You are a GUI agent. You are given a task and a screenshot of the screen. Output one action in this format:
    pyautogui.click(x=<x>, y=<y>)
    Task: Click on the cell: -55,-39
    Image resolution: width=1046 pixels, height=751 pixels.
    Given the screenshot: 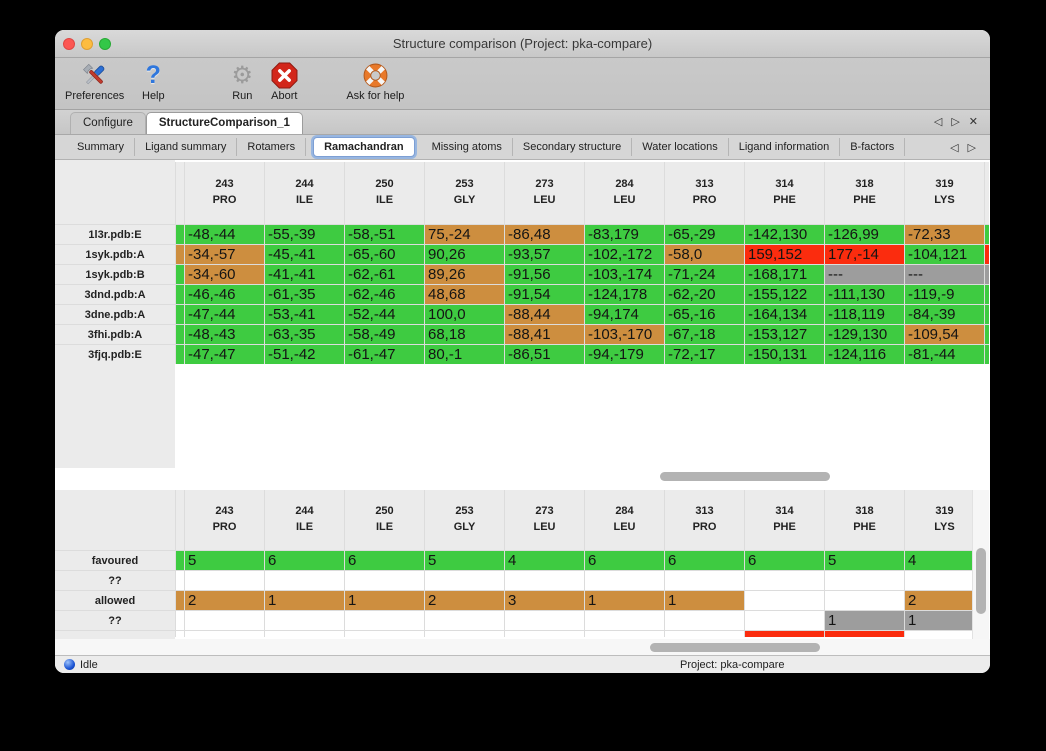 What is the action you would take?
    pyautogui.click(x=304, y=234)
    